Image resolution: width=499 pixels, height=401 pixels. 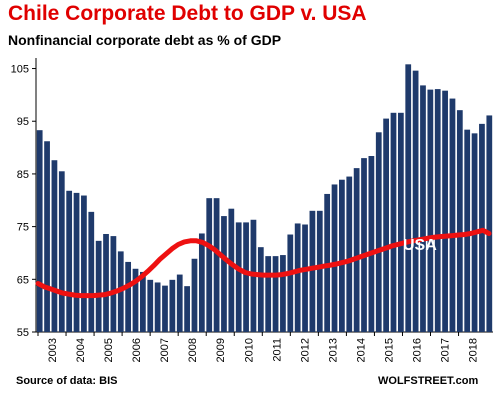 What do you see at coordinates (20, 70) in the screenshot?
I see `y-tick-label: 105` at bounding box center [20, 70].